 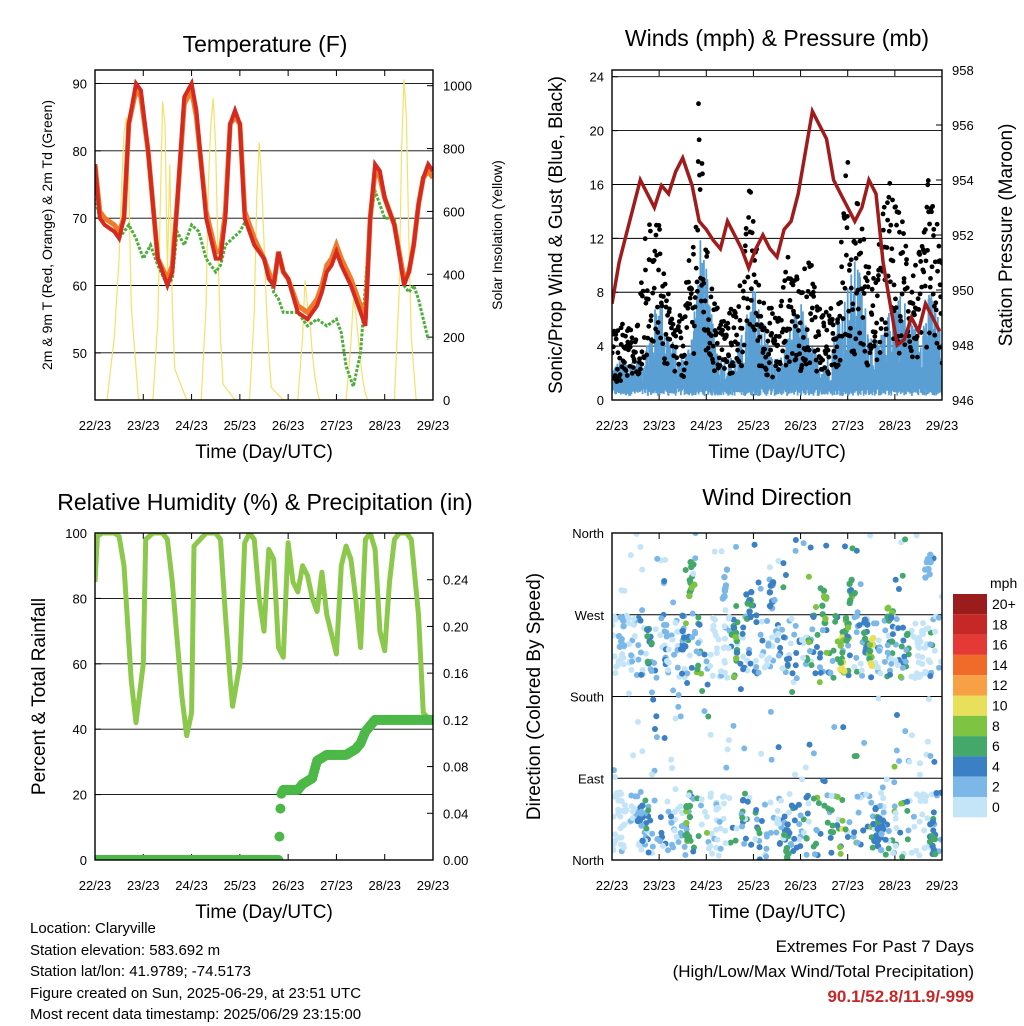 What do you see at coordinates (600, 400) in the screenshot?
I see `y-tick-label: 0` at bounding box center [600, 400].